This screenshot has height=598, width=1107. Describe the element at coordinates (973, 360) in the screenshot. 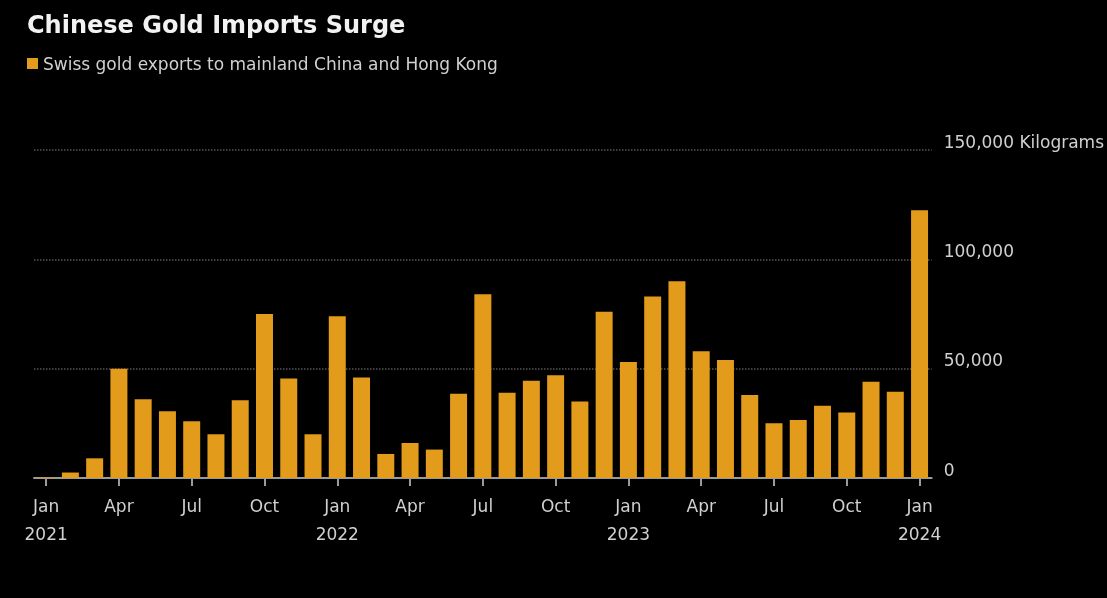

I see `y-tick-label: 50,000` at that location.